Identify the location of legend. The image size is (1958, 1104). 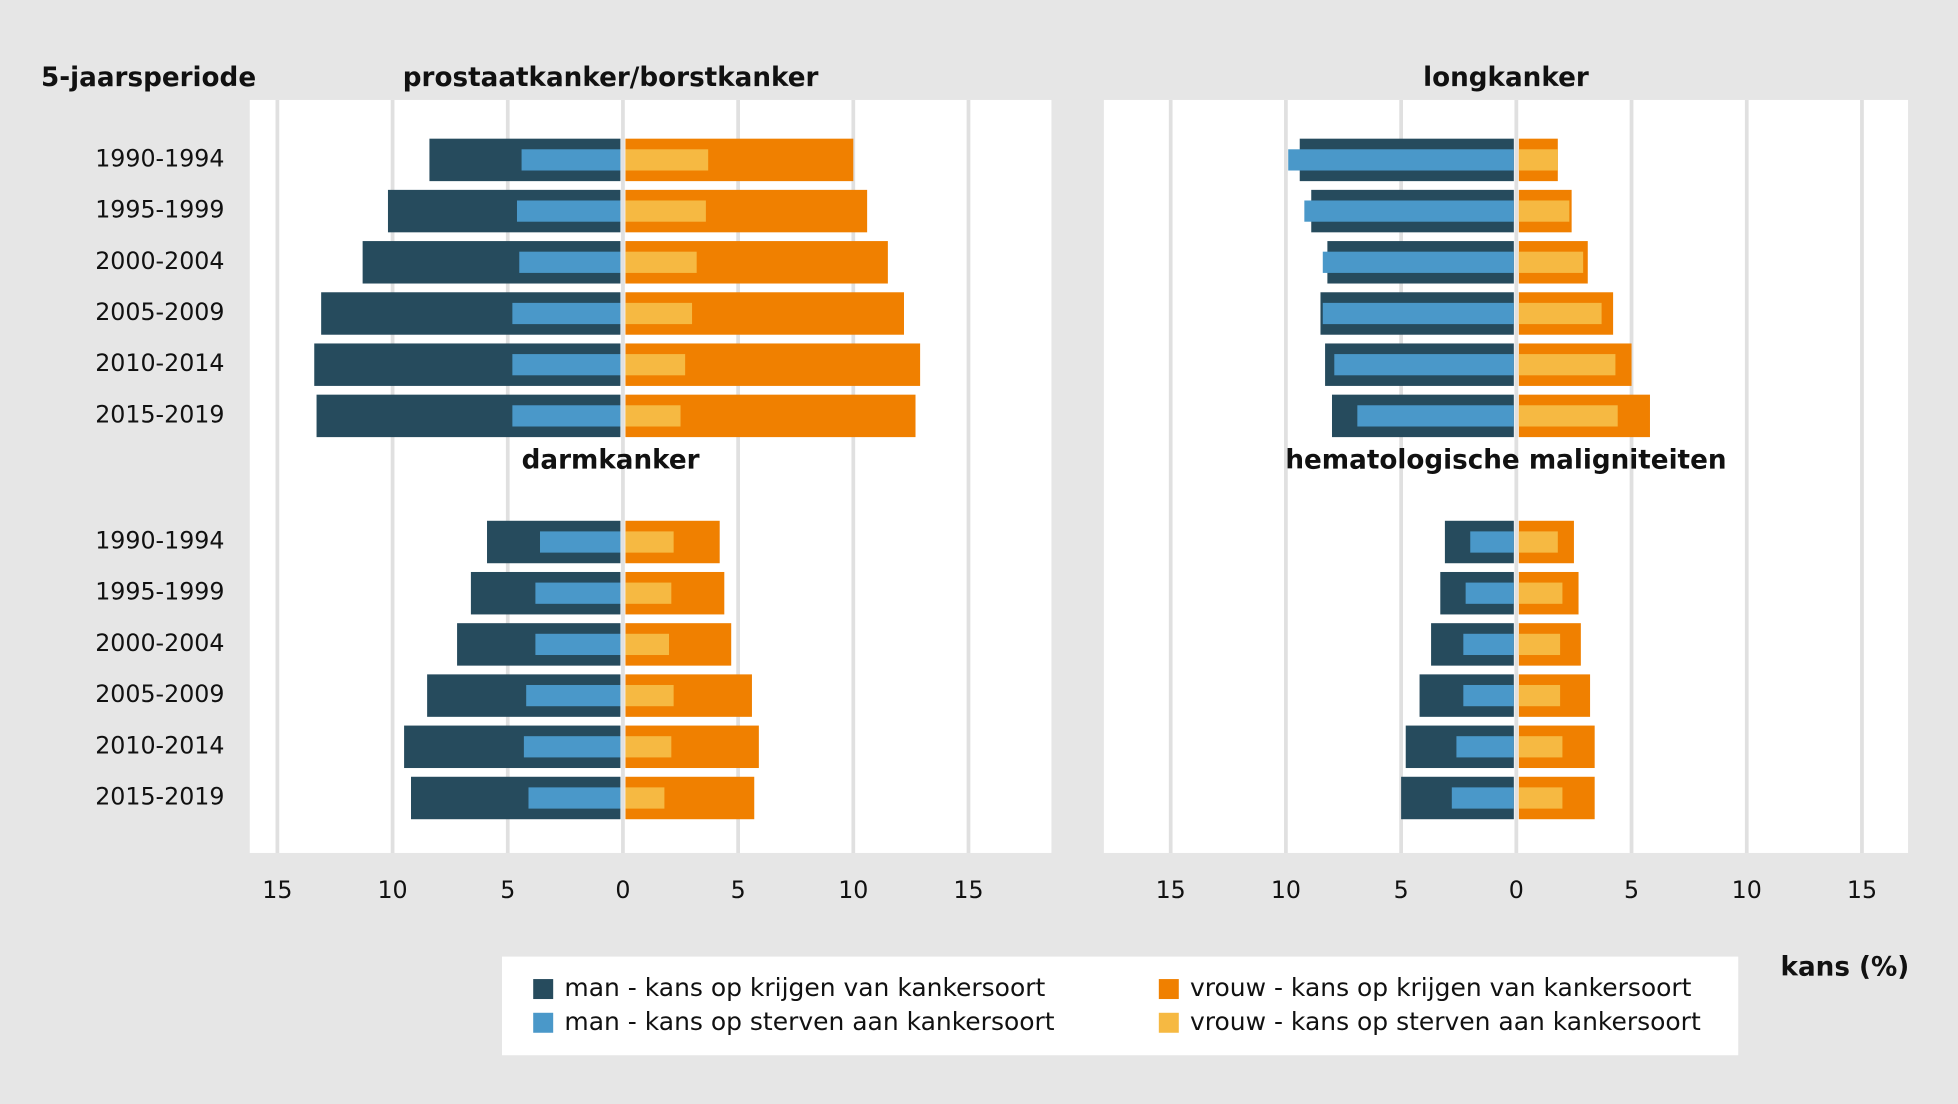
(1120, 1006).